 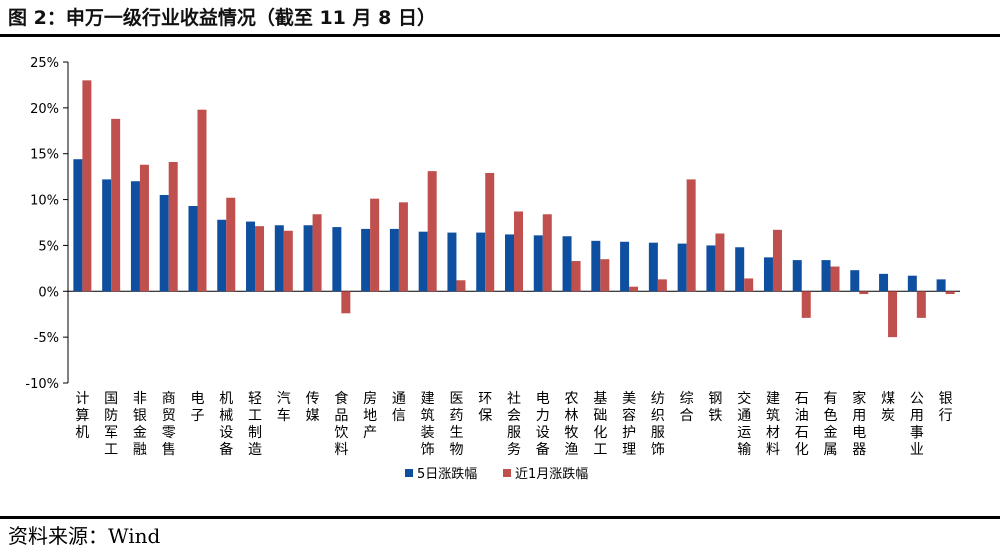 What do you see at coordinates (48, 292) in the screenshot?
I see `y-tick-label: 0%` at bounding box center [48, 292].